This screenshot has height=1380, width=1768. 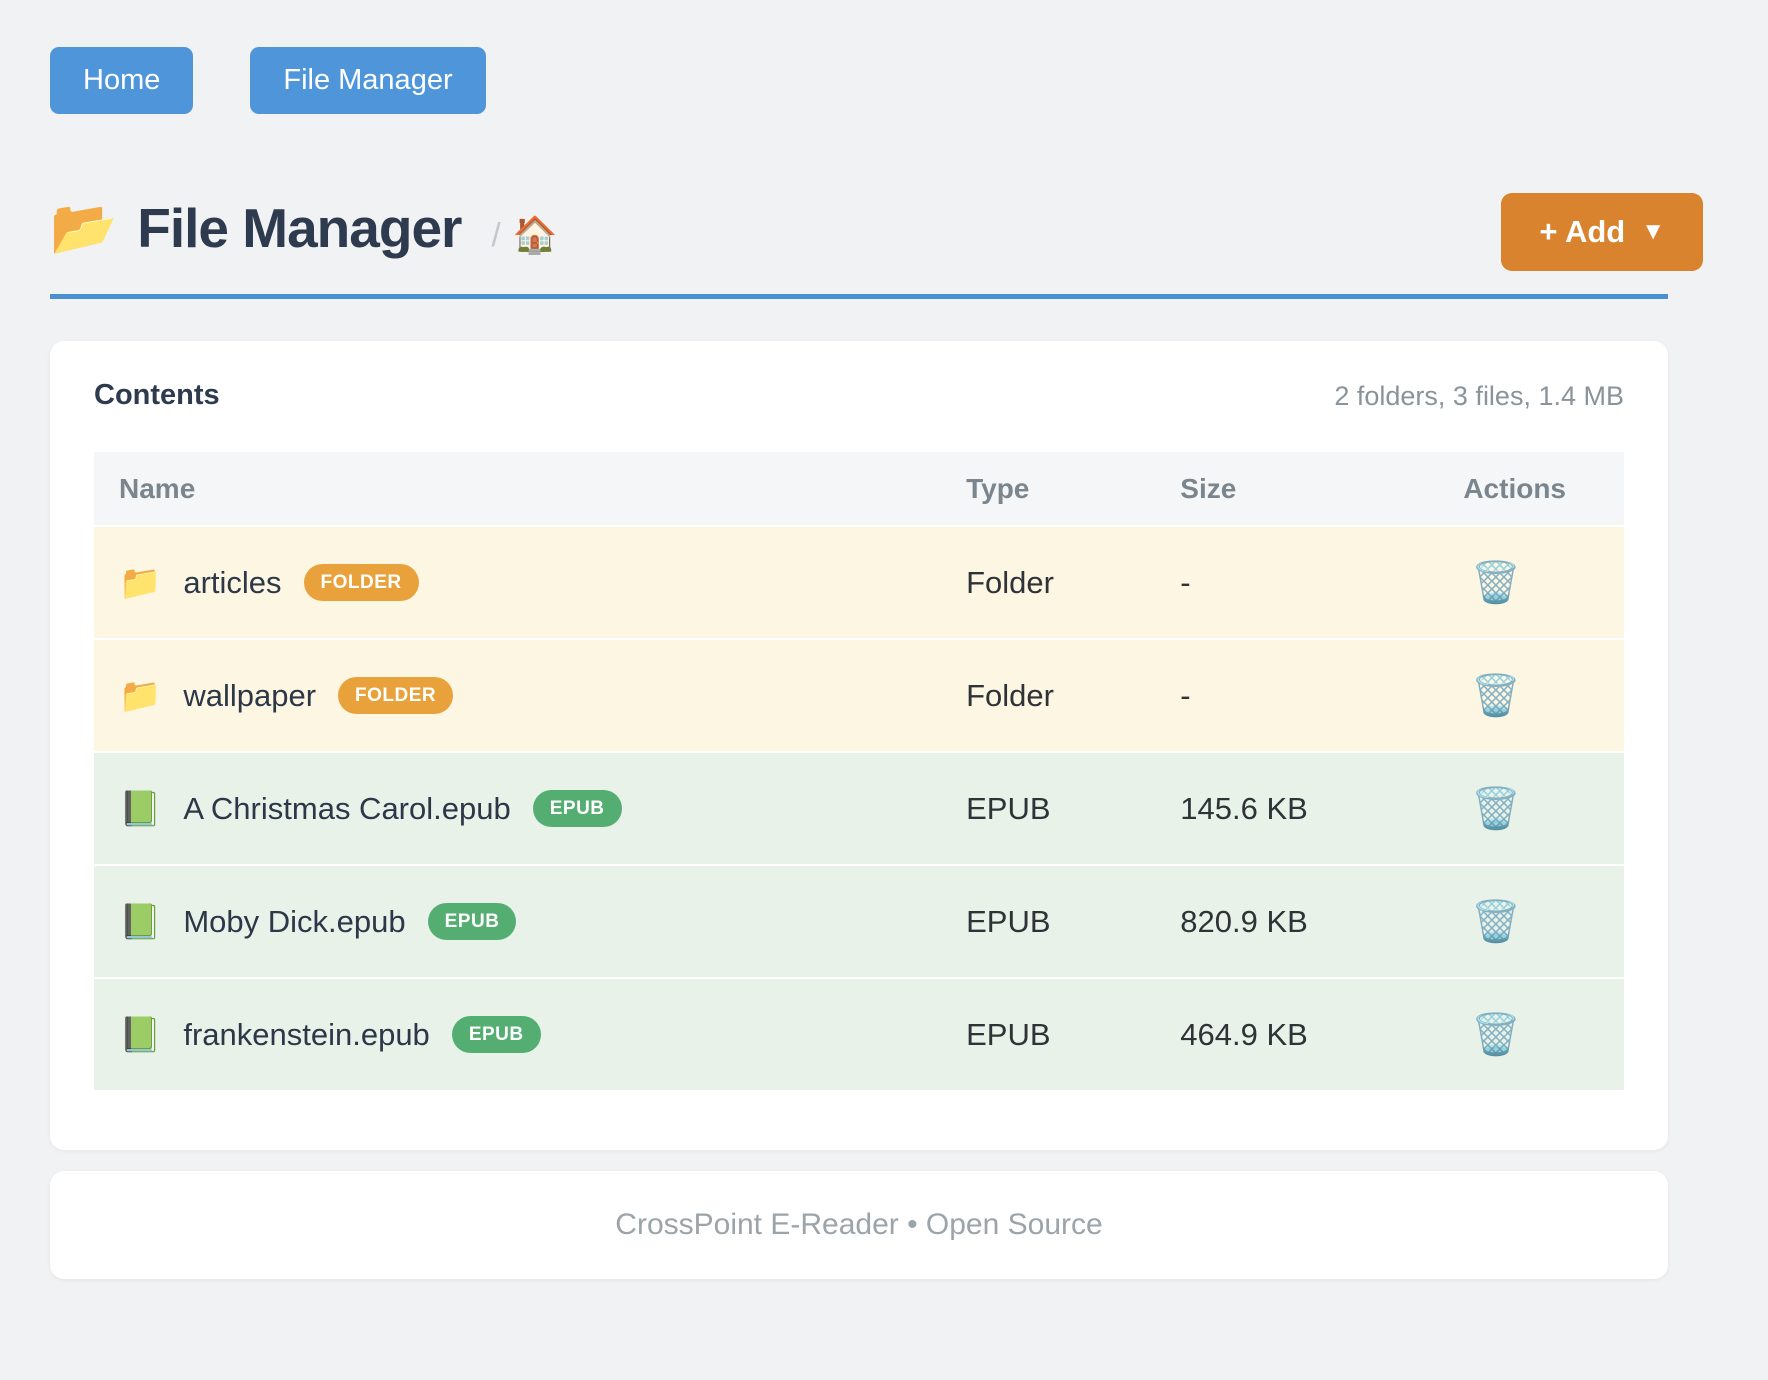 I want to click on contents-summary: 2 folders, 3 files, 1.4 MB, so click(x=1479, y=396).